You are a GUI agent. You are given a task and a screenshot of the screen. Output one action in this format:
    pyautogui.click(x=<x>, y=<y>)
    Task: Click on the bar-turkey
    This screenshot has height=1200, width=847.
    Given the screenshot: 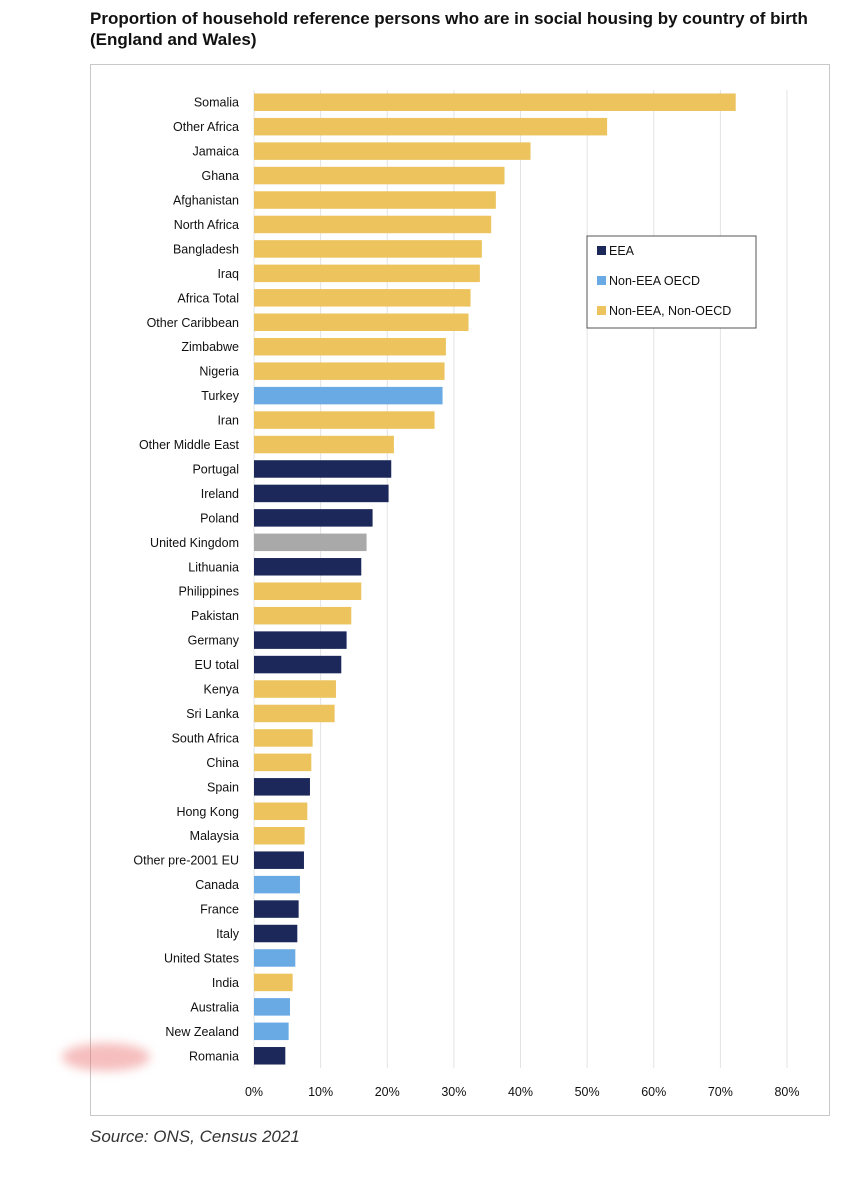 What is the action you would take?
    pyautogui.click(x=348, y=395)
    